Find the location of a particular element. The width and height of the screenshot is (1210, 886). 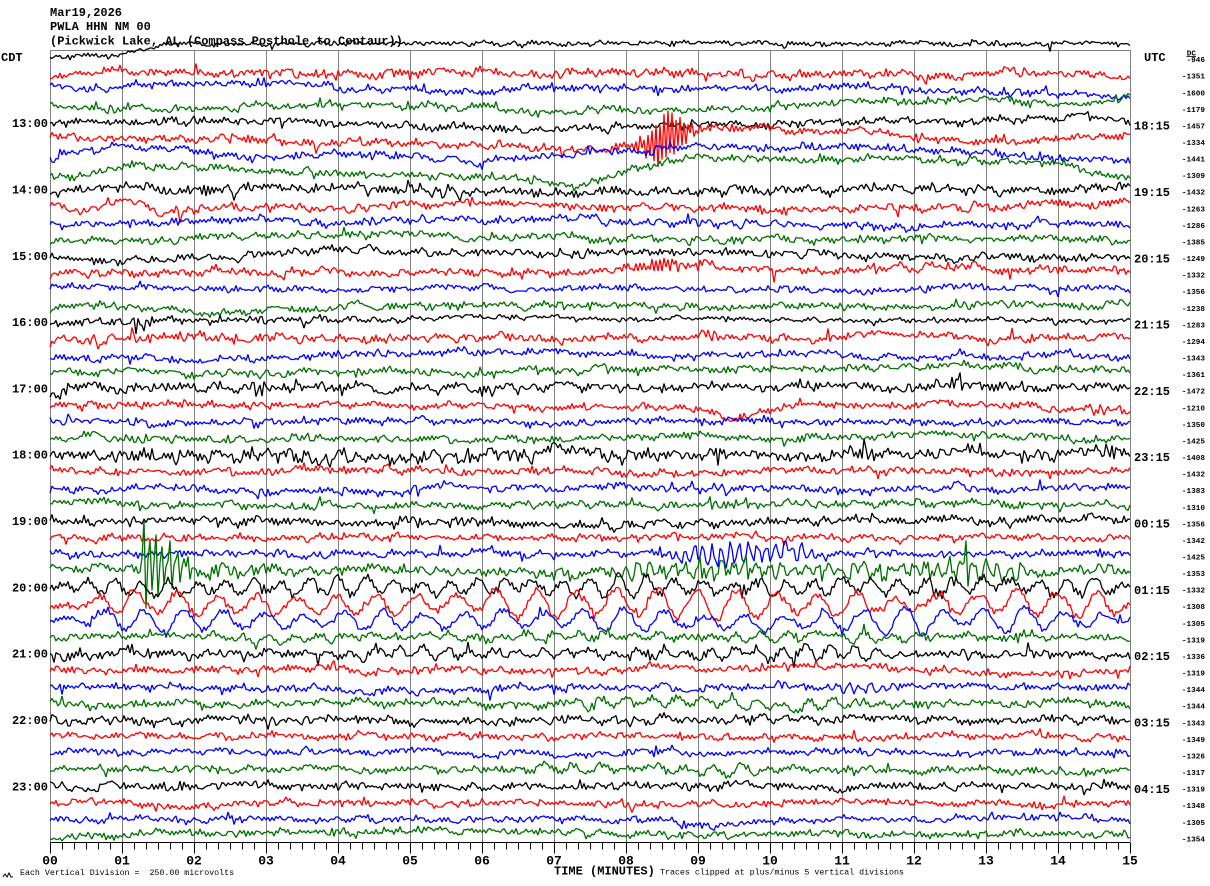

svg-text: 13 is located at coordinates (986, 861).